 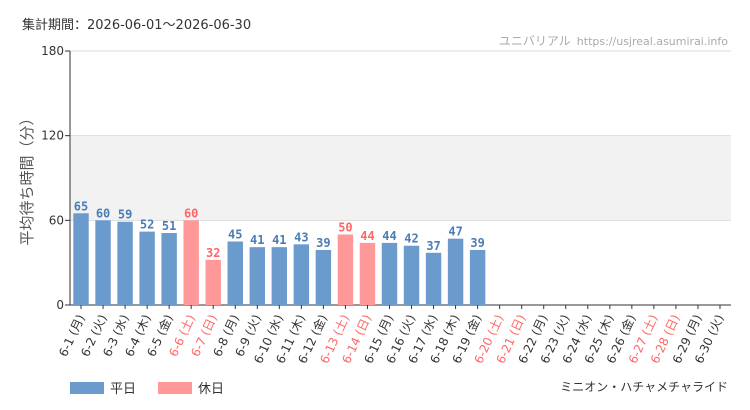 I want to click on bar-value-label: 50, so click(x=345, y=227).